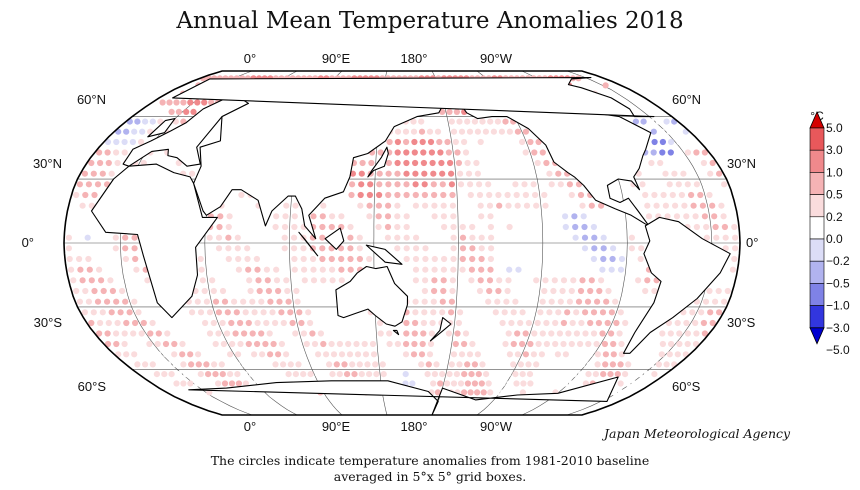 This screenshot has height=490, width=860. I want to click on lon-label-top-90w: 90°W, so click(496, 58).